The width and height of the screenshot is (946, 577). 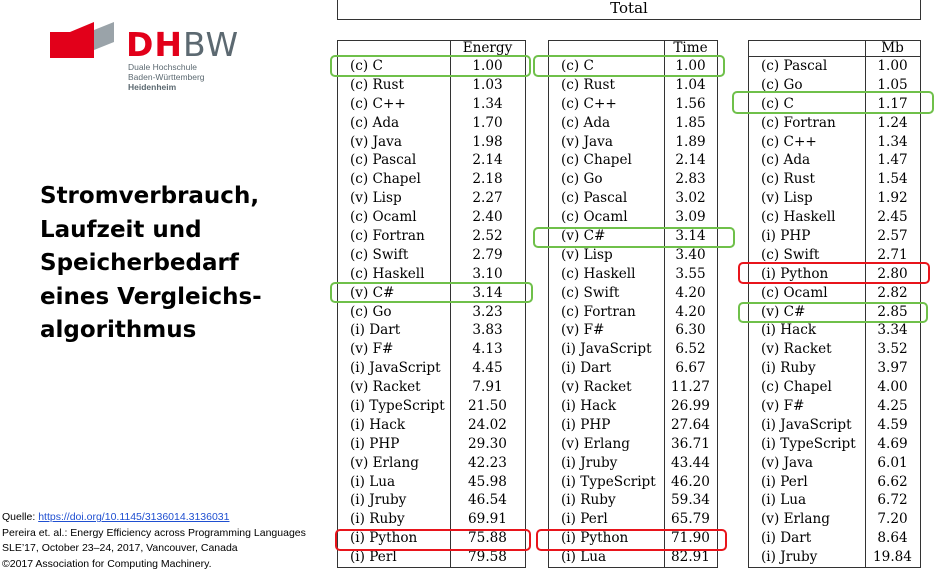 I want to click on time-value: 1.85, so click(x=690, y=122).